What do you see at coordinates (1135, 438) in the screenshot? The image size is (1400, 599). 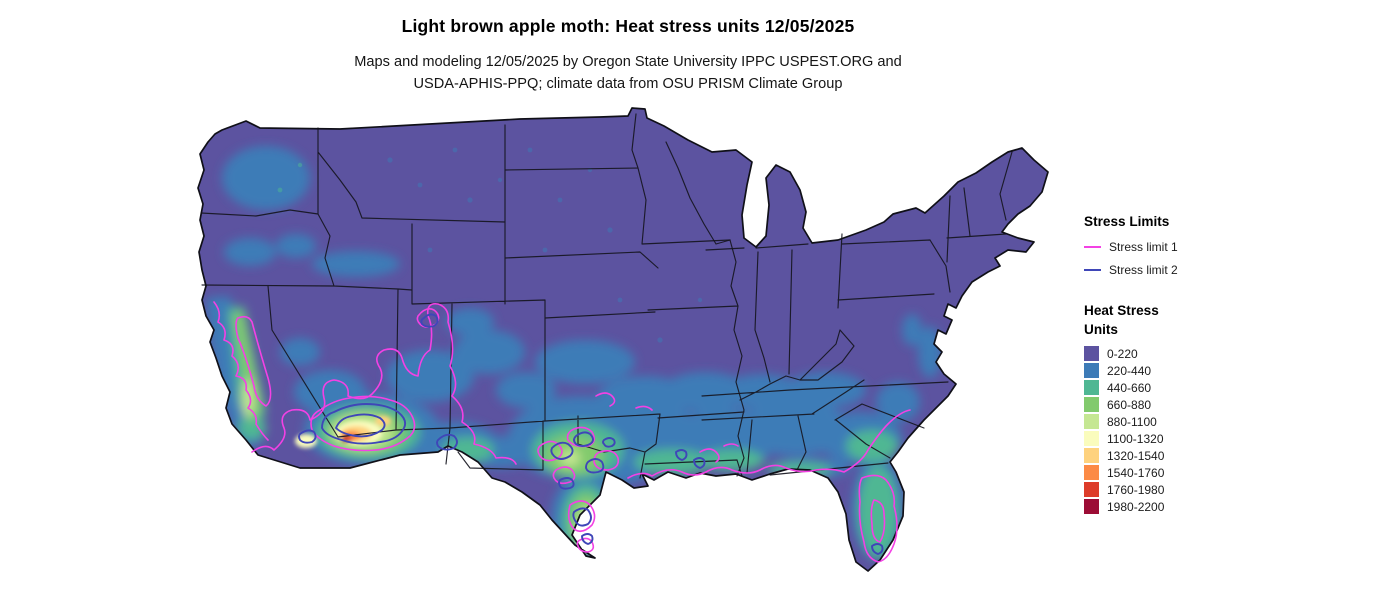 I see `heat-bin-label: 1100-1320` at bounding box center [1135, 438].